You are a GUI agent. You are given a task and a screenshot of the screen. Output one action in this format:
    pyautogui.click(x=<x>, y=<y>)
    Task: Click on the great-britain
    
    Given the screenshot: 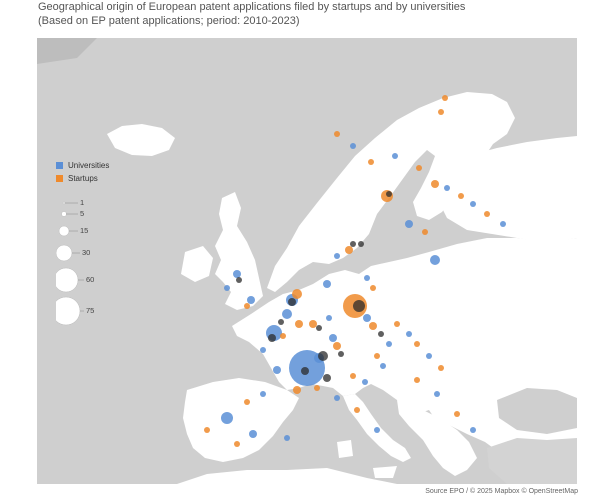 What is the action you would take?
    pyautogui.click(x=239, y=251)
    